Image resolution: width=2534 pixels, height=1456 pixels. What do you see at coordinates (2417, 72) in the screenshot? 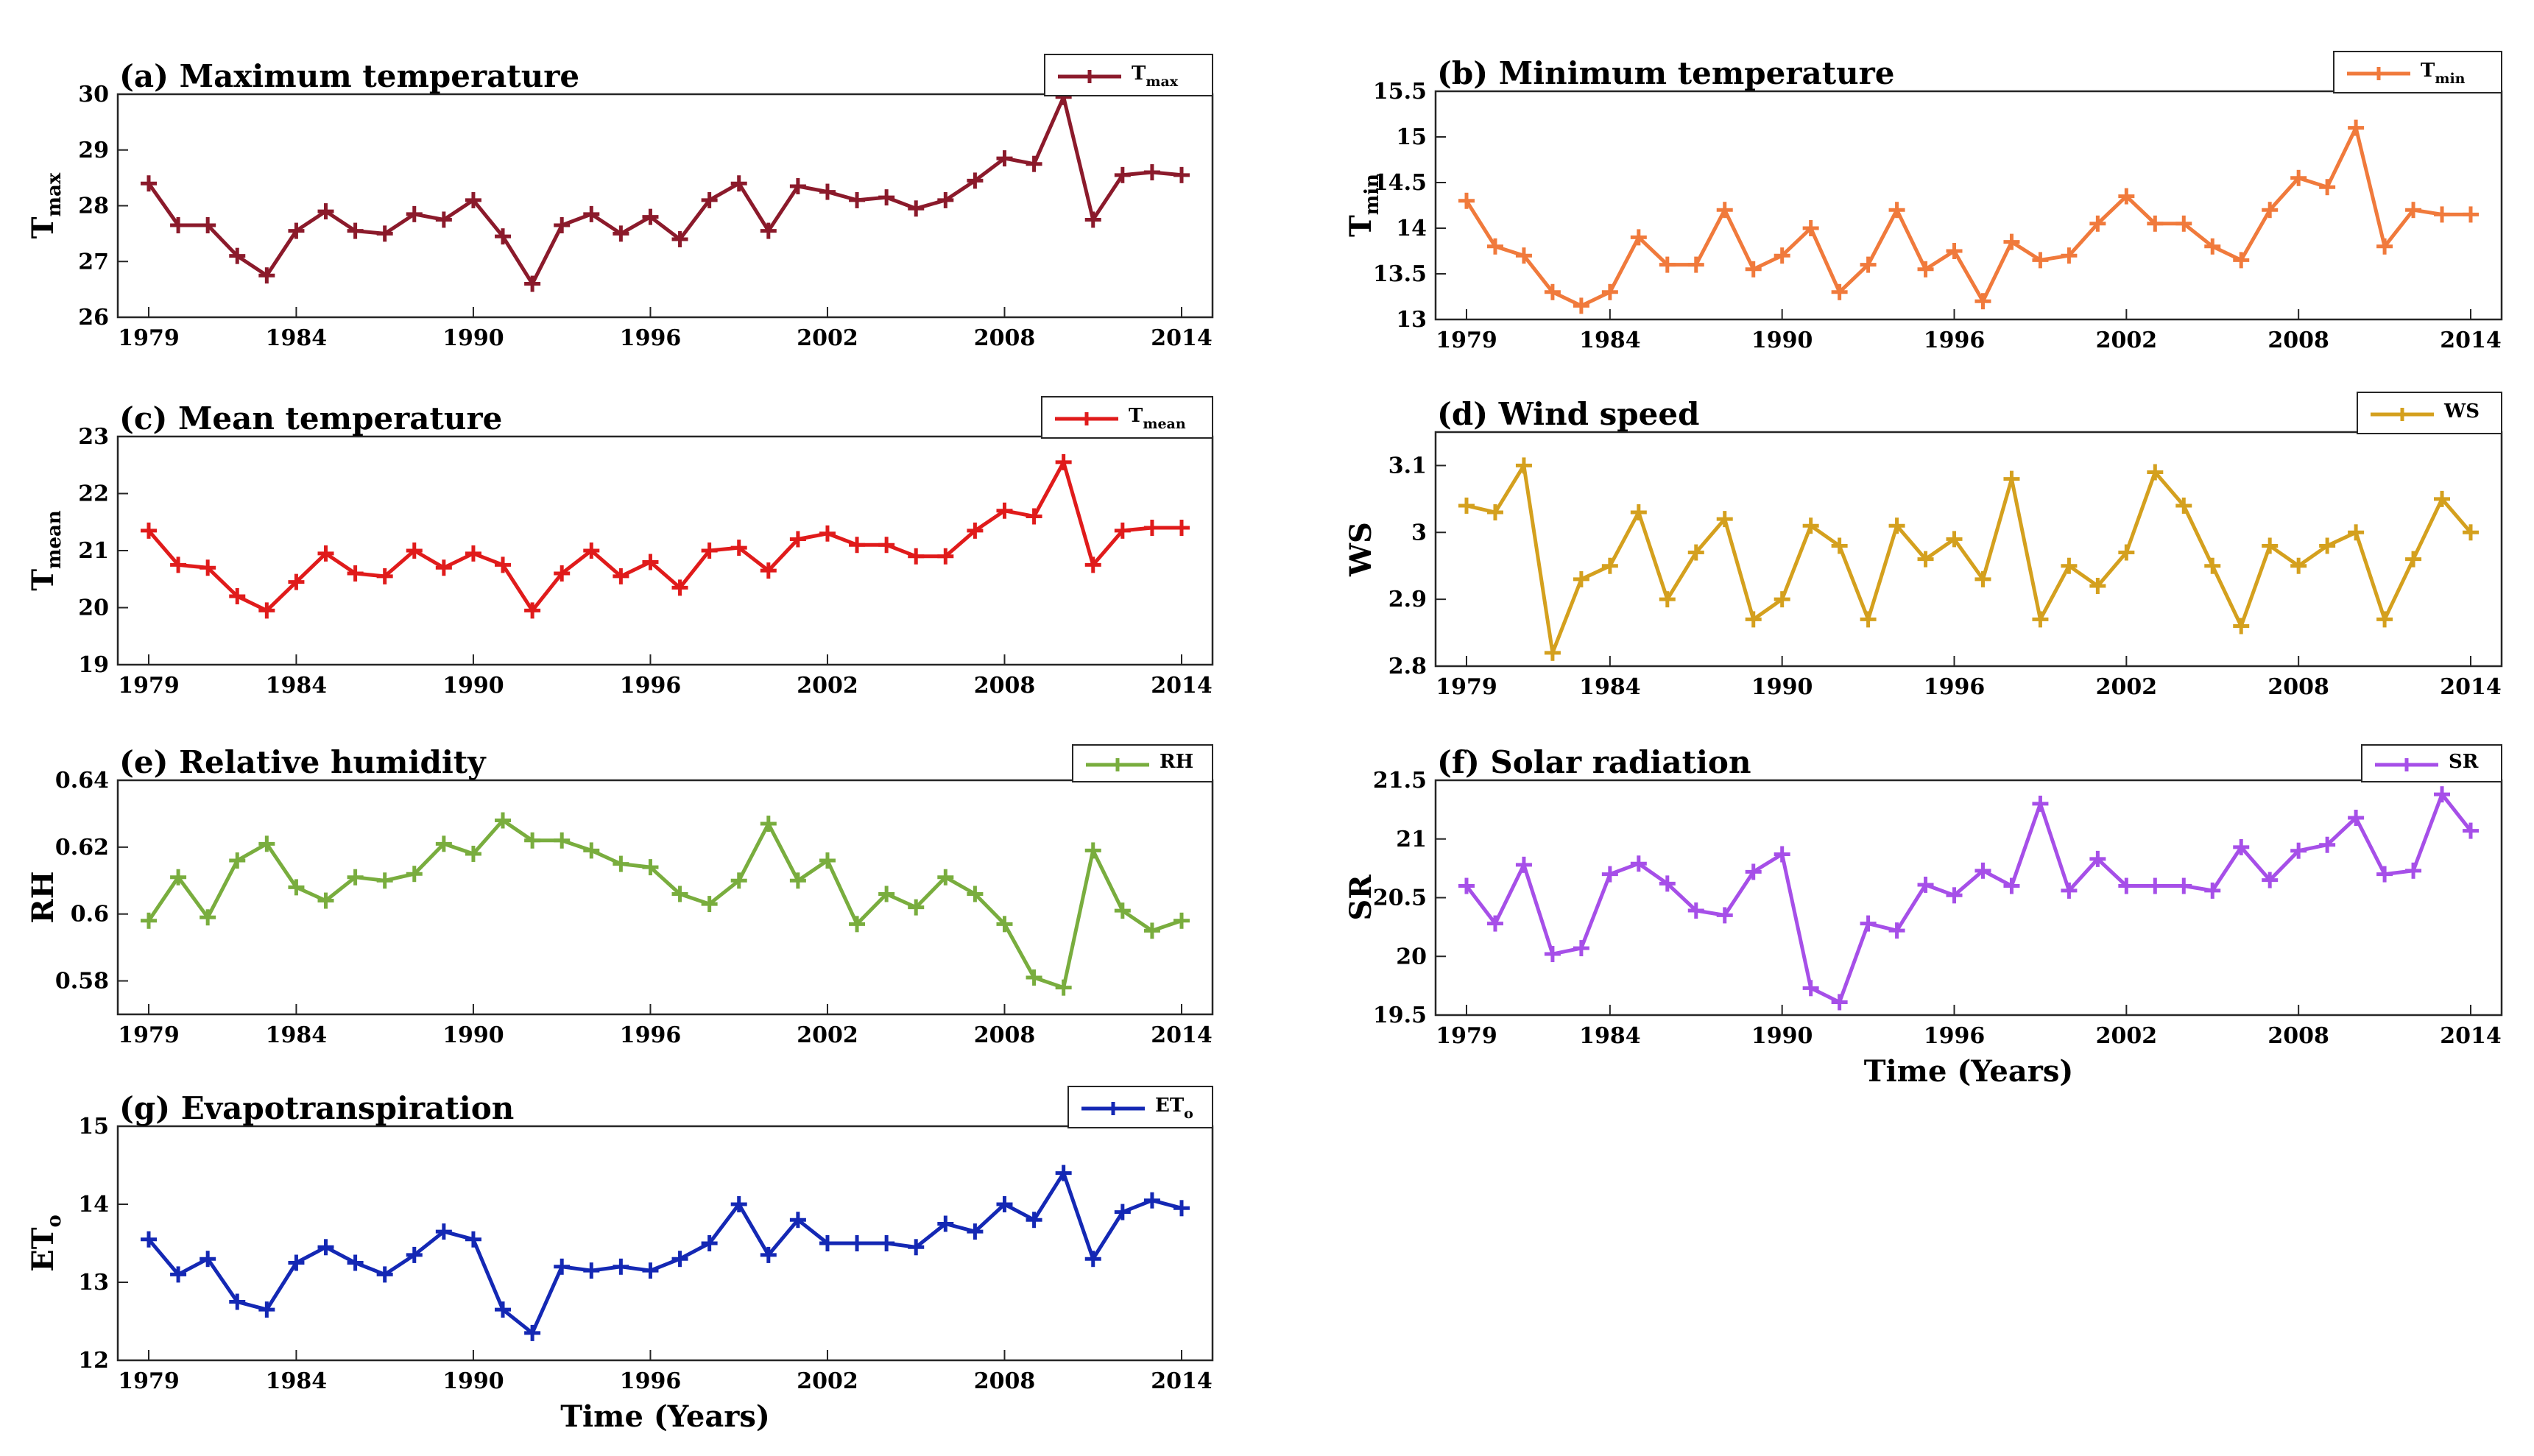
I see `legend: Tmin` at bounding box center [2417, 72].